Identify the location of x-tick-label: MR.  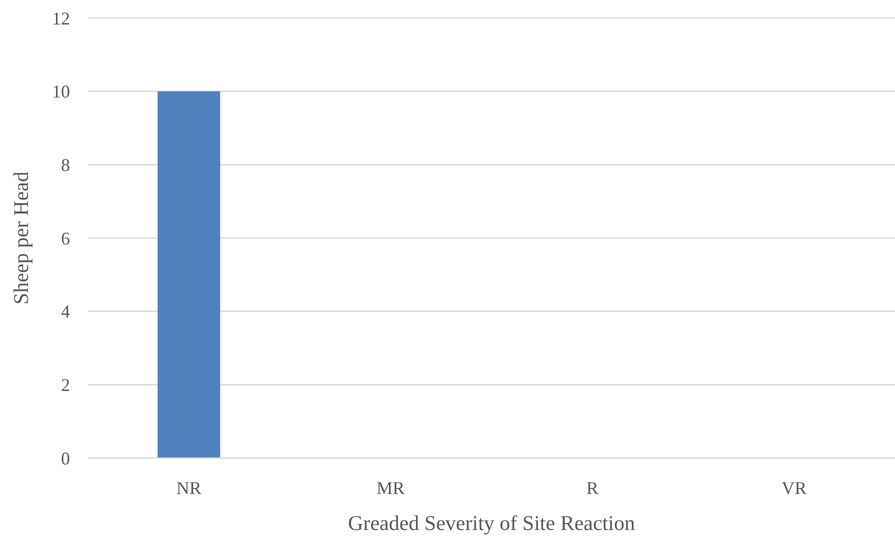
(390, 488).